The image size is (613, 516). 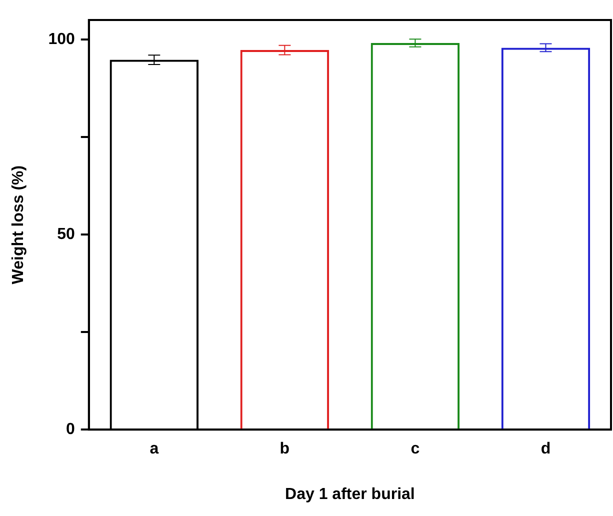 What do you see at coordinates (154, 449) in the screenshot?
I see `x-tick-label: a` at bounding box center [154, 449].